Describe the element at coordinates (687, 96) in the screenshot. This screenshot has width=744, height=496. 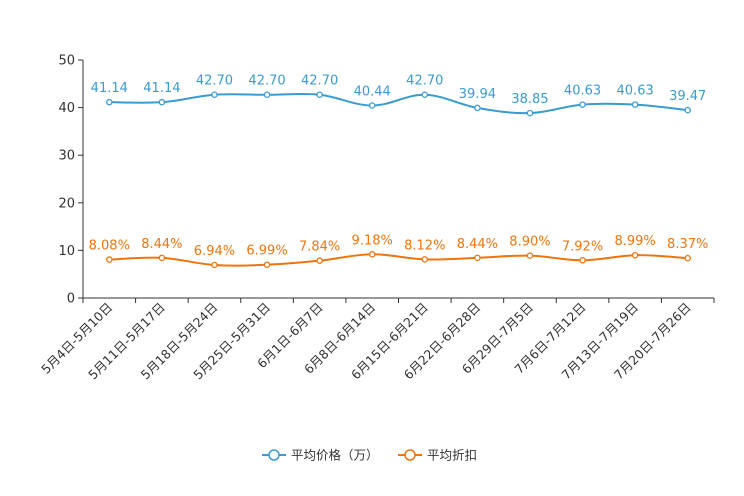
I see `data-label: 39.47` at that location.